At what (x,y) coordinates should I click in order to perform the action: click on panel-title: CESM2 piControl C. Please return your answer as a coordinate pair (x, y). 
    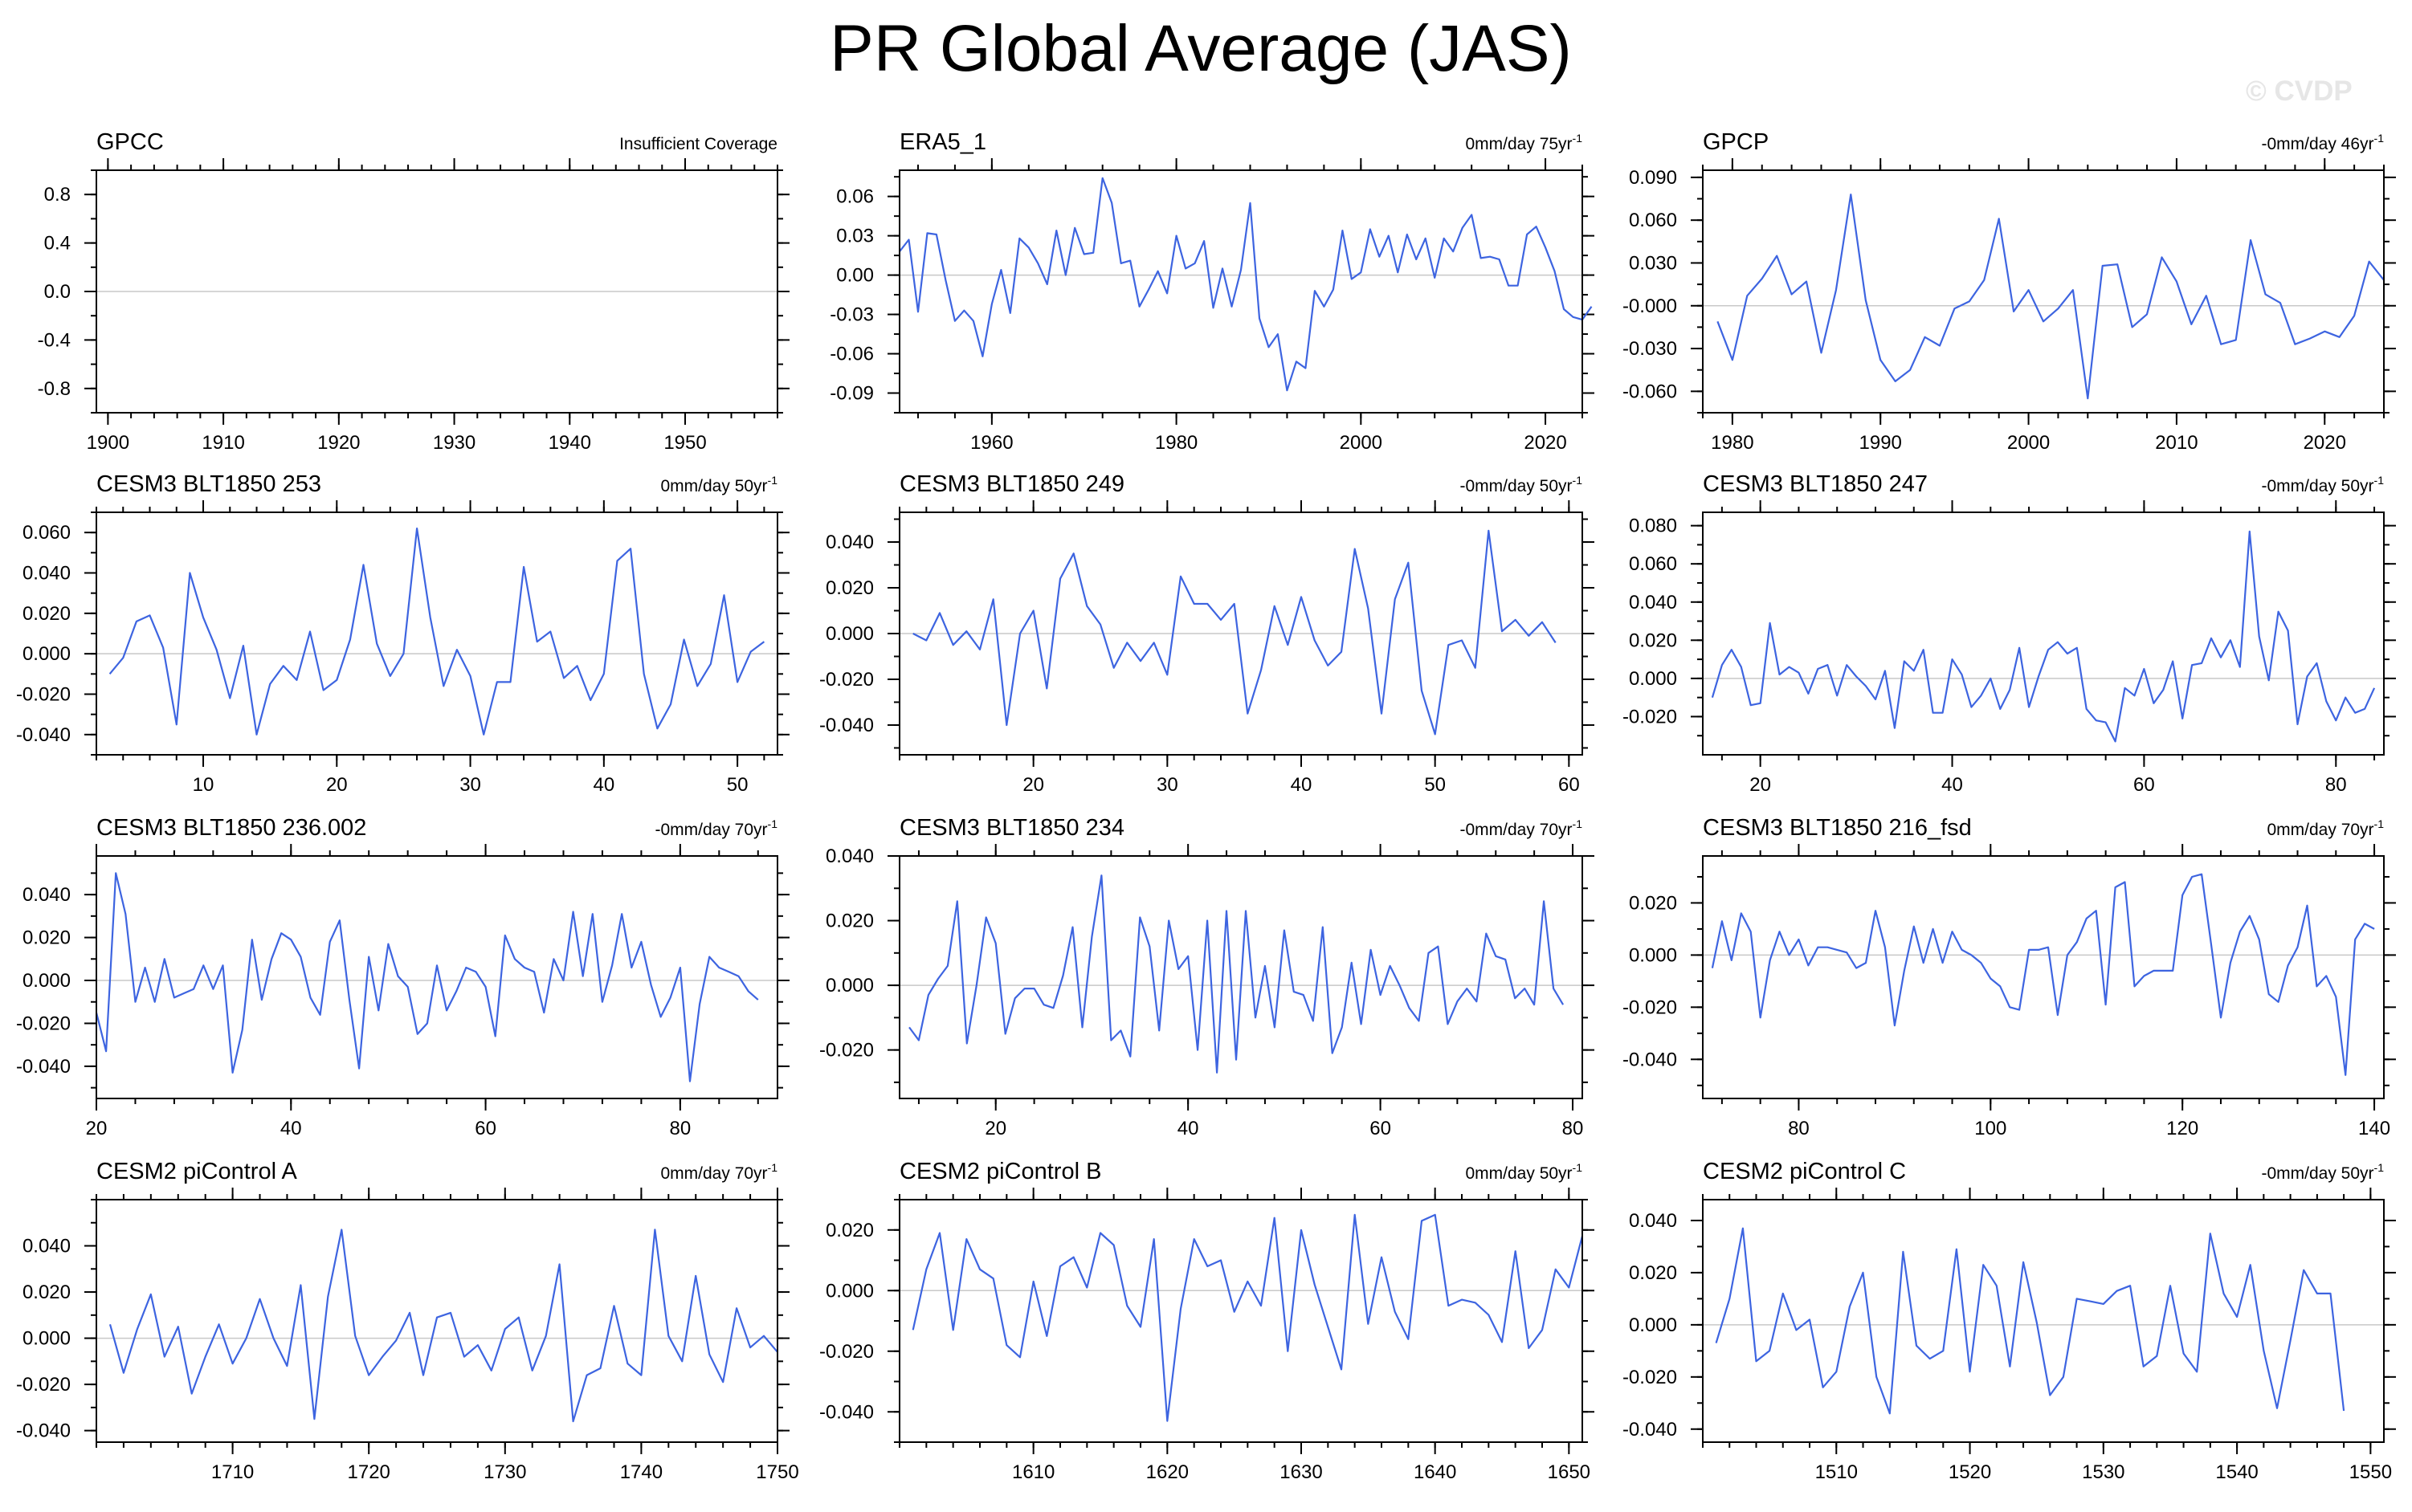
    Looking at the image, I should click on (1804, 1171).